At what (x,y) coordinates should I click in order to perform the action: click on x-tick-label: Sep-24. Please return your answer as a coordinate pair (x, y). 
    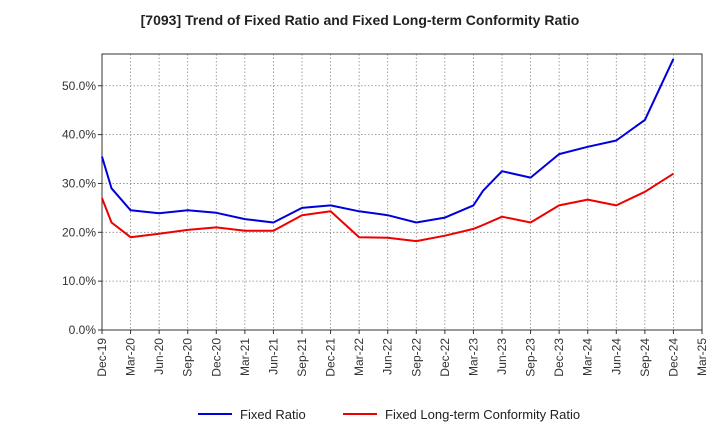
    Looking at the image, I should click on (645, 357).